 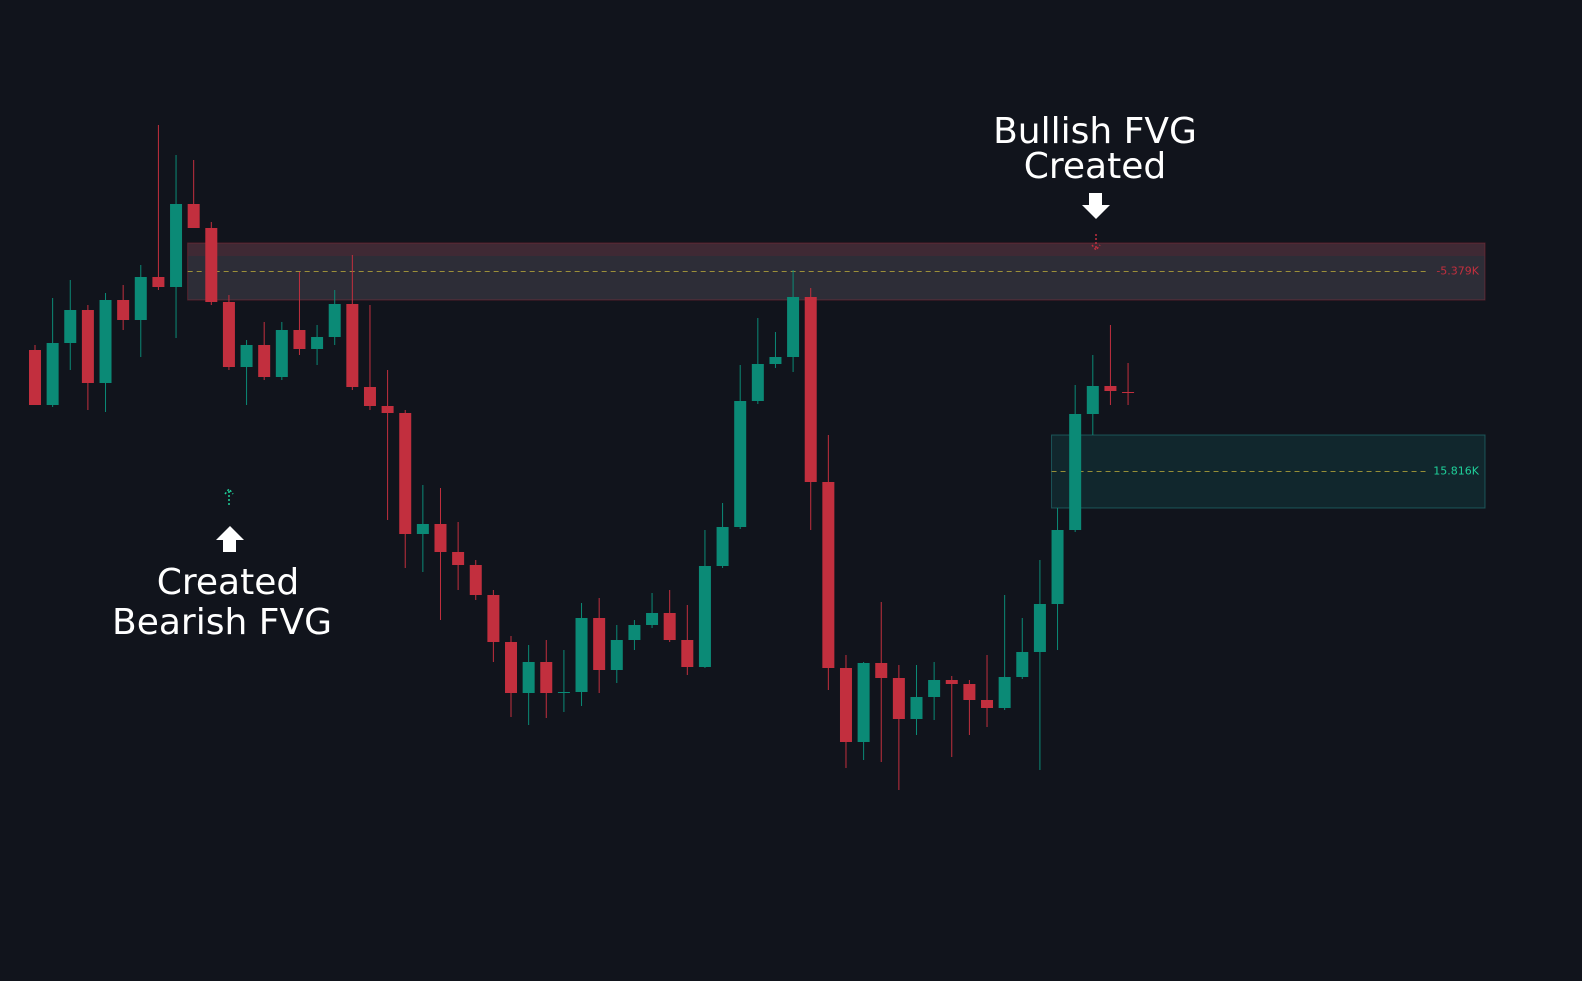 I want to click on fvg-label: 15.816K, so click(x=1456, y=471).